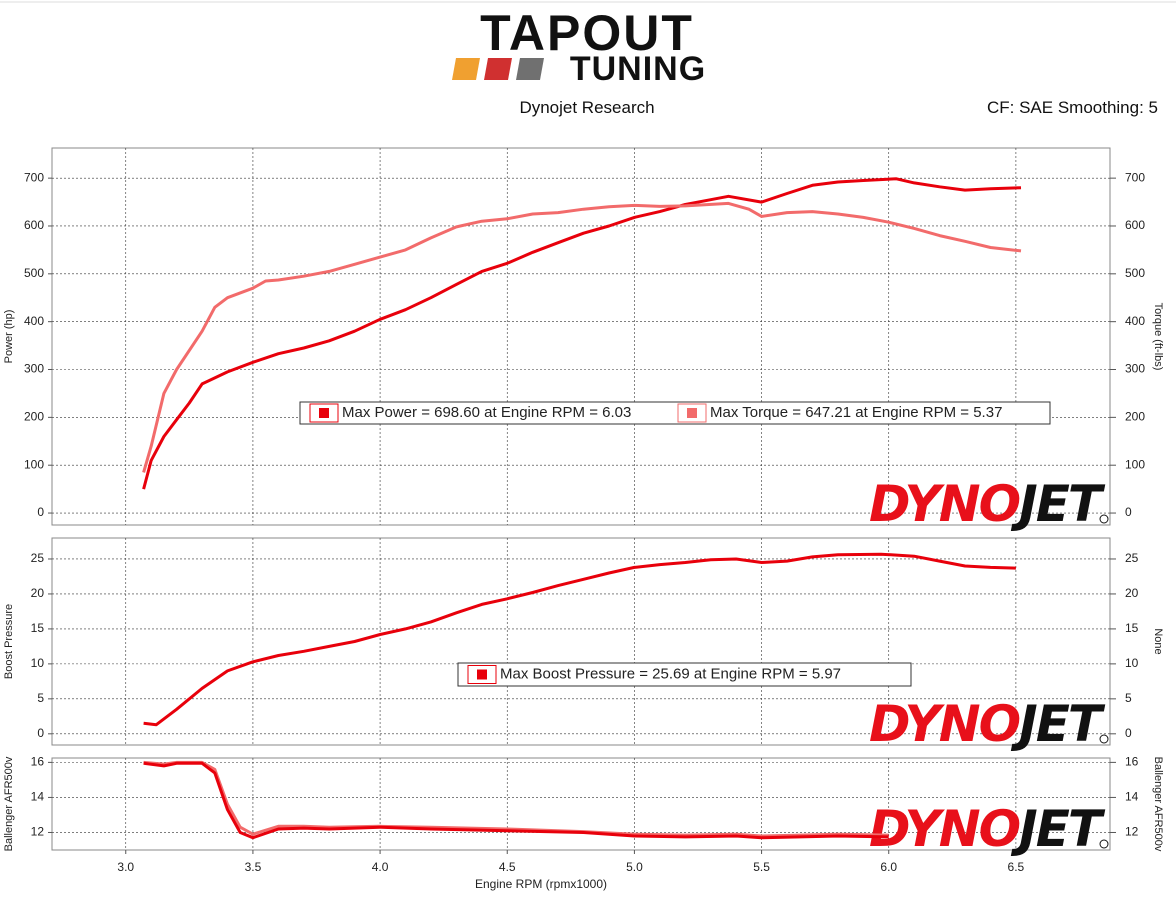 The image size is (1176, 913). Describe the element at coordinates (9, 337) in the screenshot. I see `y-axis-label: Power (hp)` at that location.